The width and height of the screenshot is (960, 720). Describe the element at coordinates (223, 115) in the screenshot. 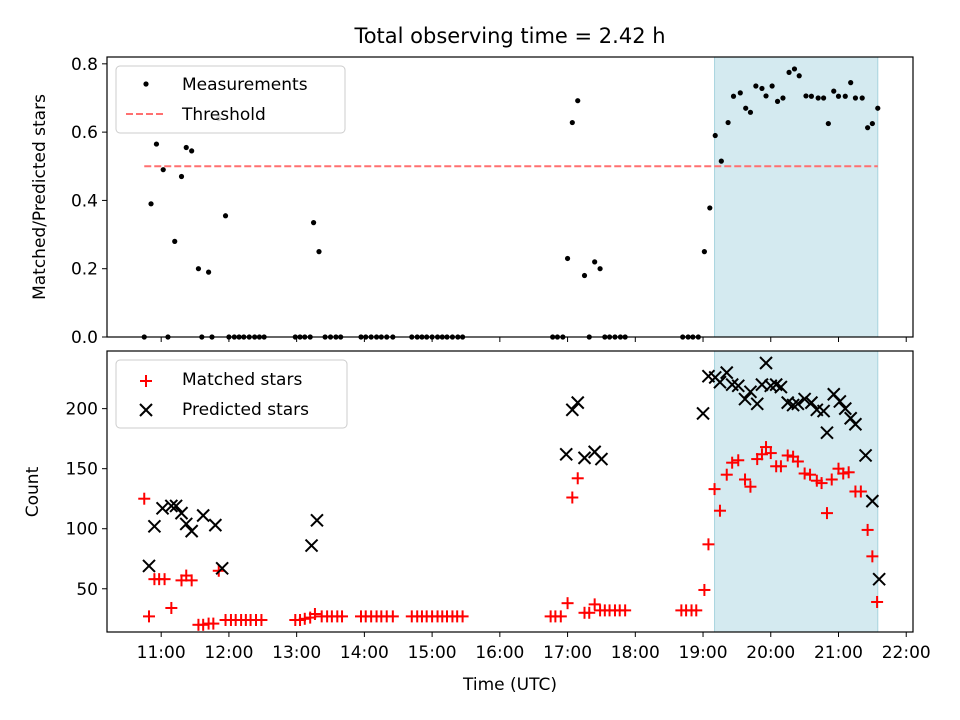

I see `legend-threshold-label: Threshold` at that location.